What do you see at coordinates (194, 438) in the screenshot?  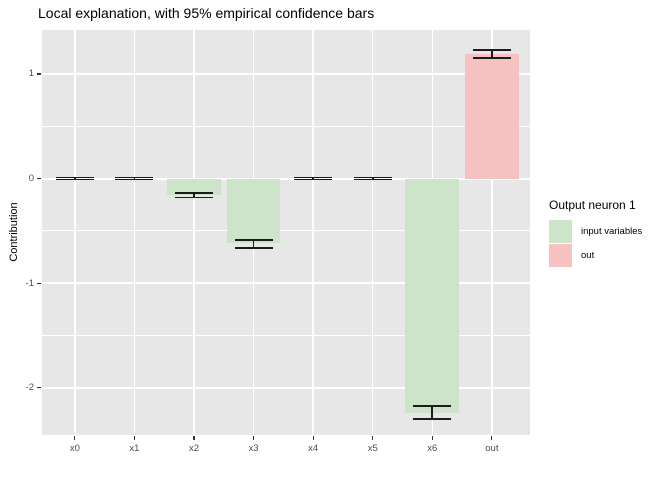 I see `x-tick-x2` at bounding box center [194, 438].